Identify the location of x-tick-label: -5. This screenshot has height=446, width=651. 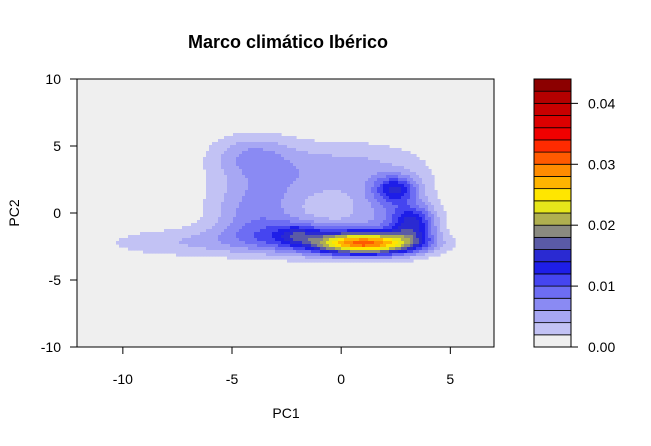
(232, 379).